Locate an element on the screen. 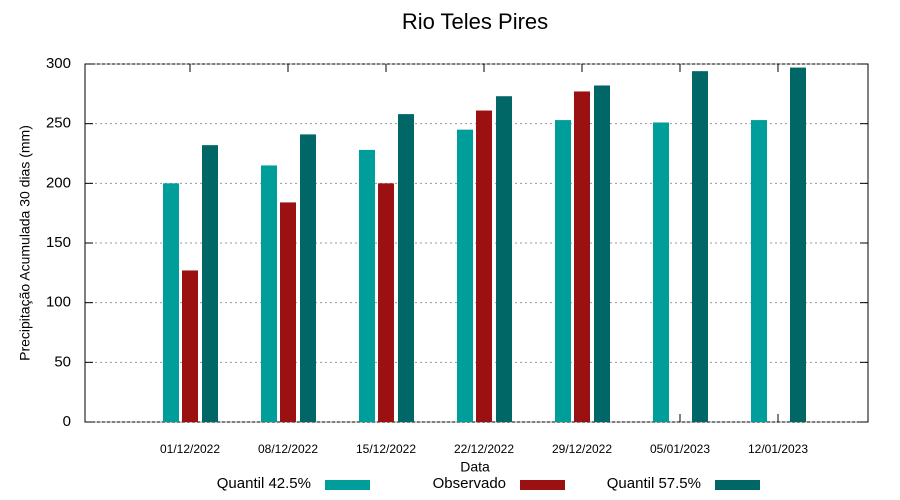 Image resolution: width=900 pixels, height=500 pixels. y-axis-label: Precipitação Acumulada 30 dias (mm) is located at coordinates (25, 243).